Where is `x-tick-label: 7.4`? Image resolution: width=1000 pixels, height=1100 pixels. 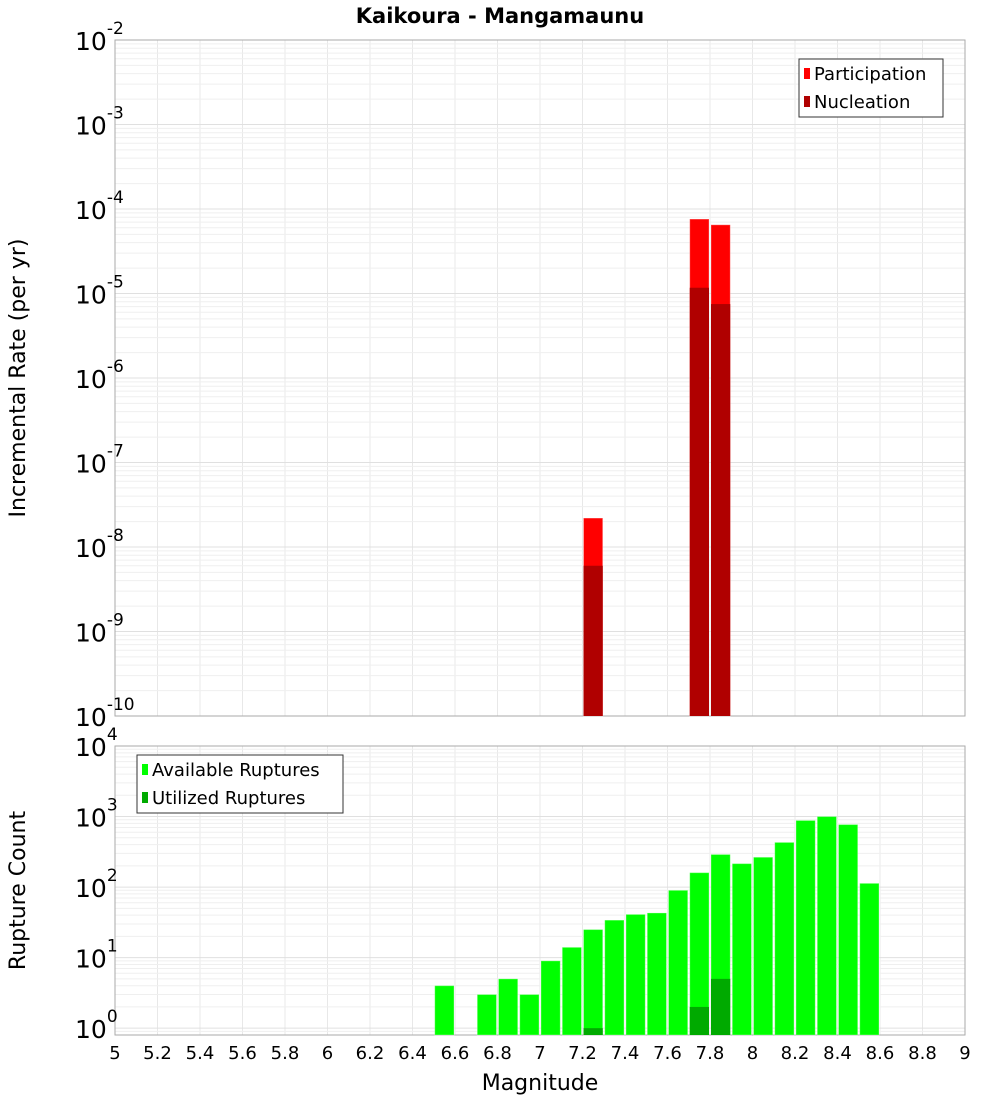 x-tick-label: 7.4 is located at coordinates (625, 1053).